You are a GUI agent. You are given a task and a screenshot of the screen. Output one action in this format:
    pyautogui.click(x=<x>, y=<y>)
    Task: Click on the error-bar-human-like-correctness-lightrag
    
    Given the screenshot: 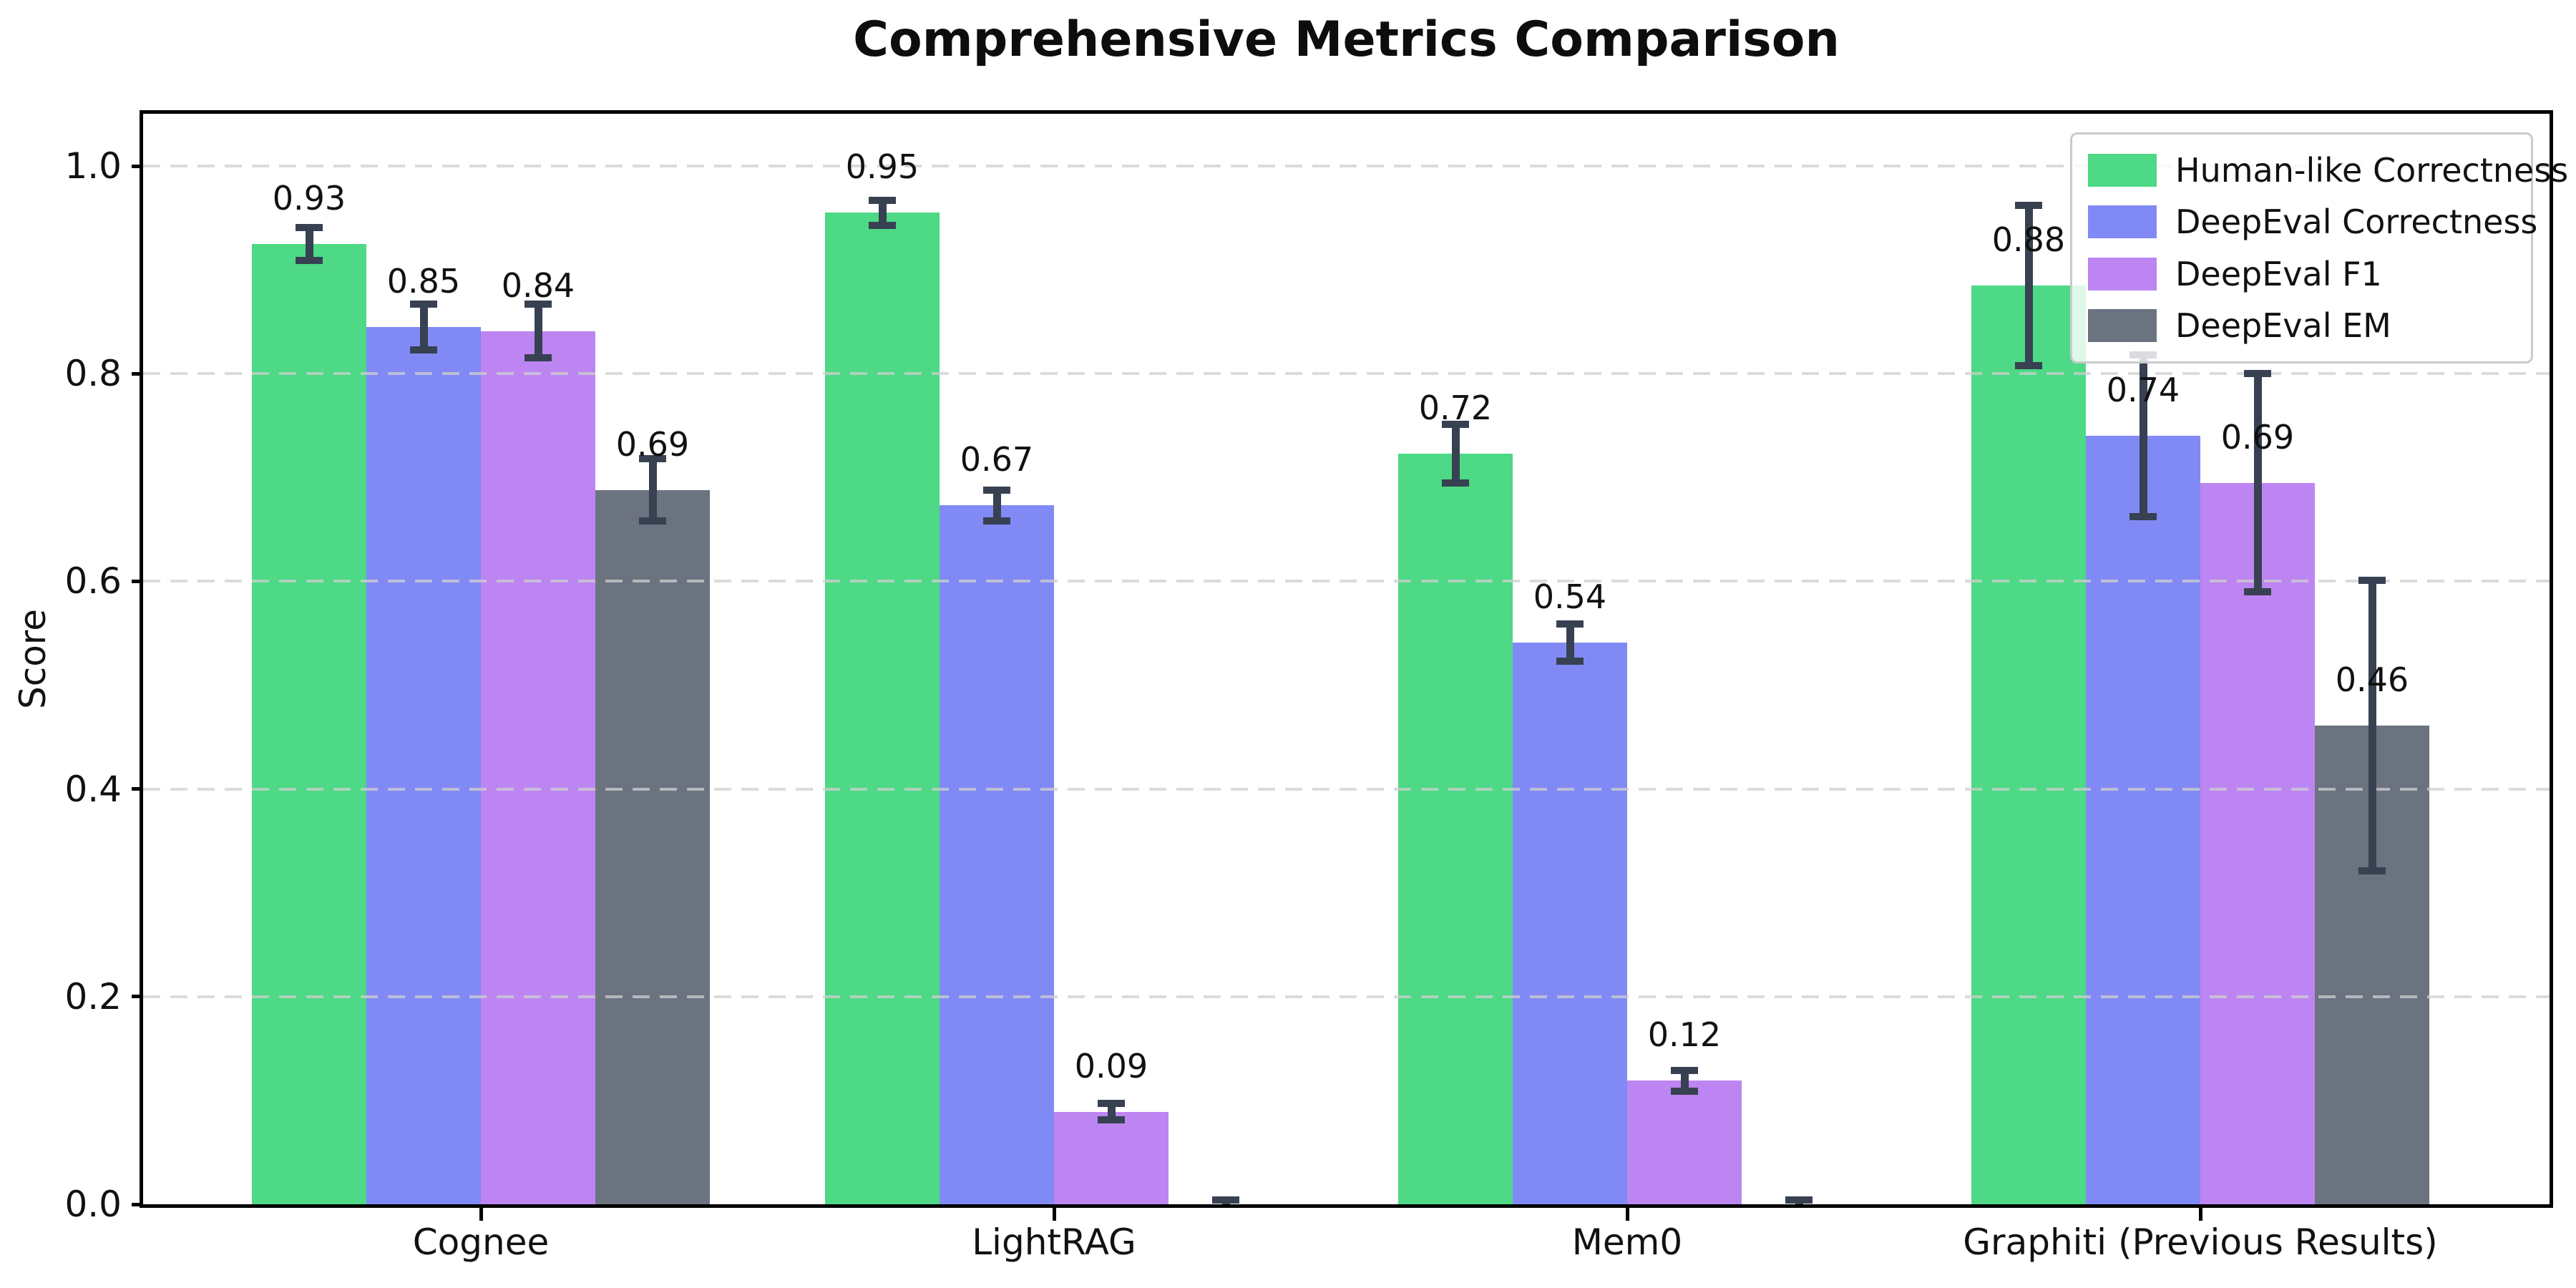 What is the action you would take?
    pyautogui.click(x=882, y=212)
    